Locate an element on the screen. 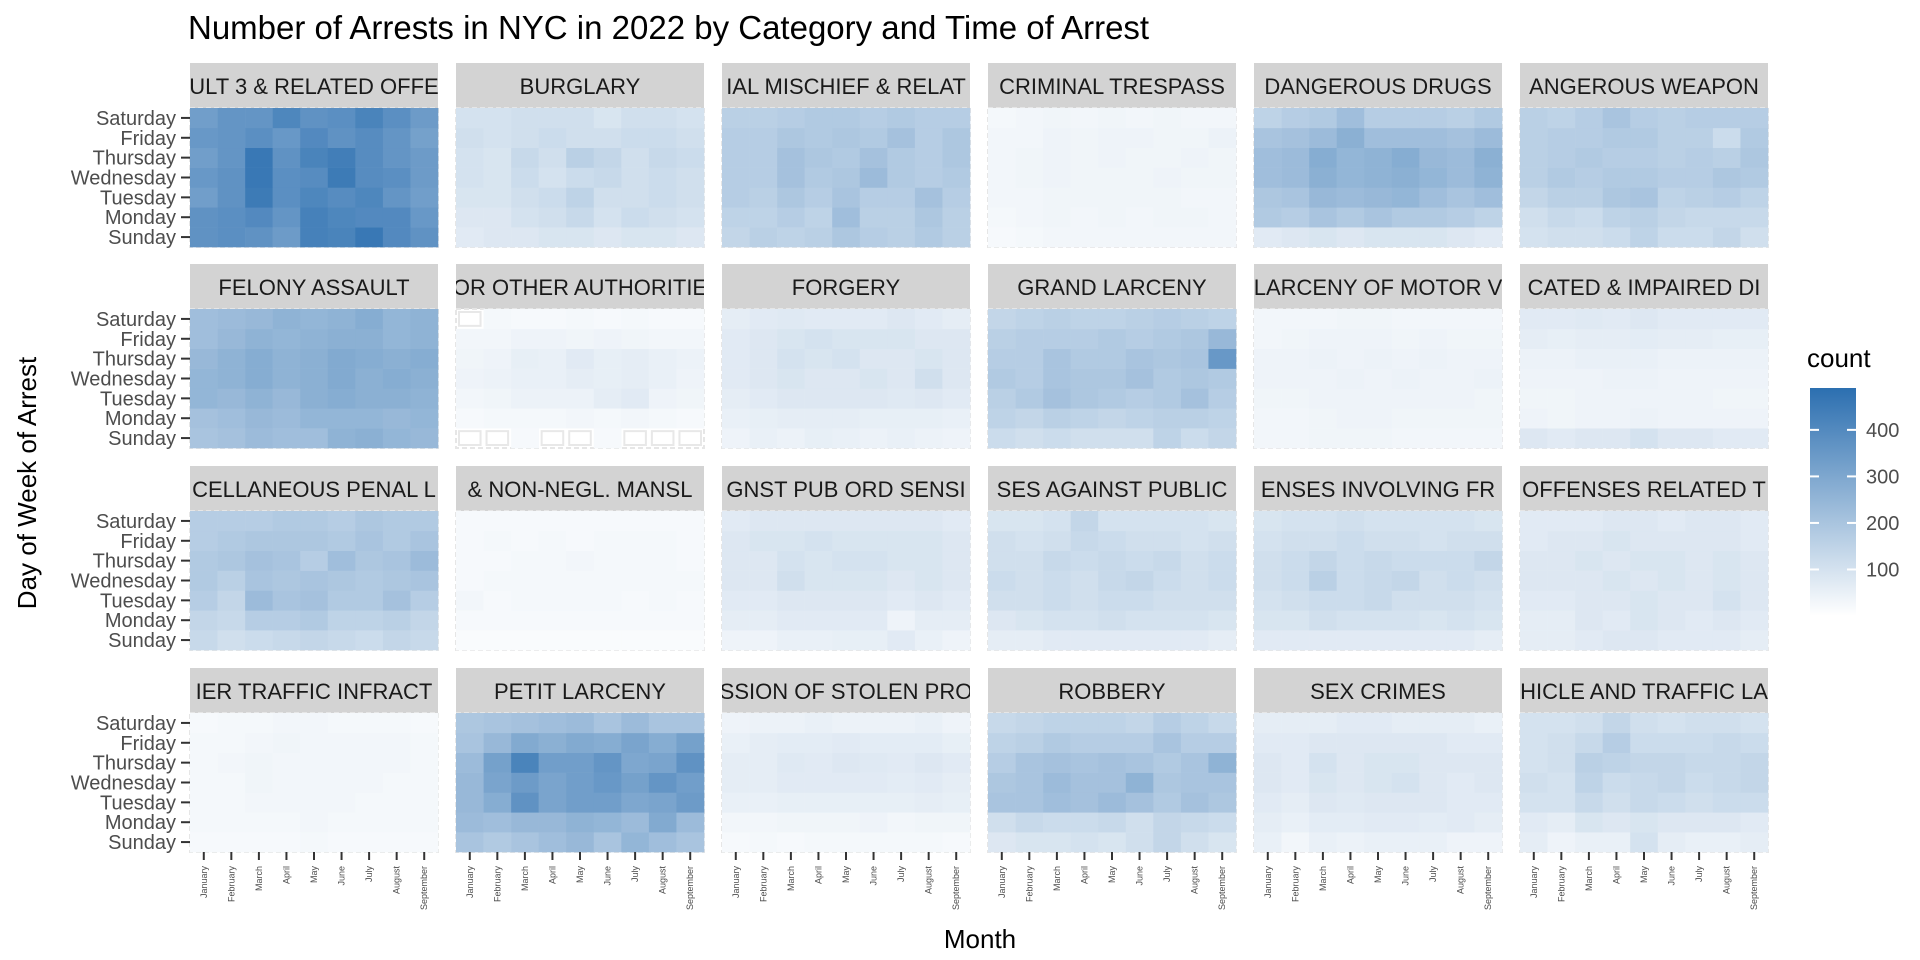  facet-strip-label: DANGEROUS DRUGS is located at coordinates (1377, 86).